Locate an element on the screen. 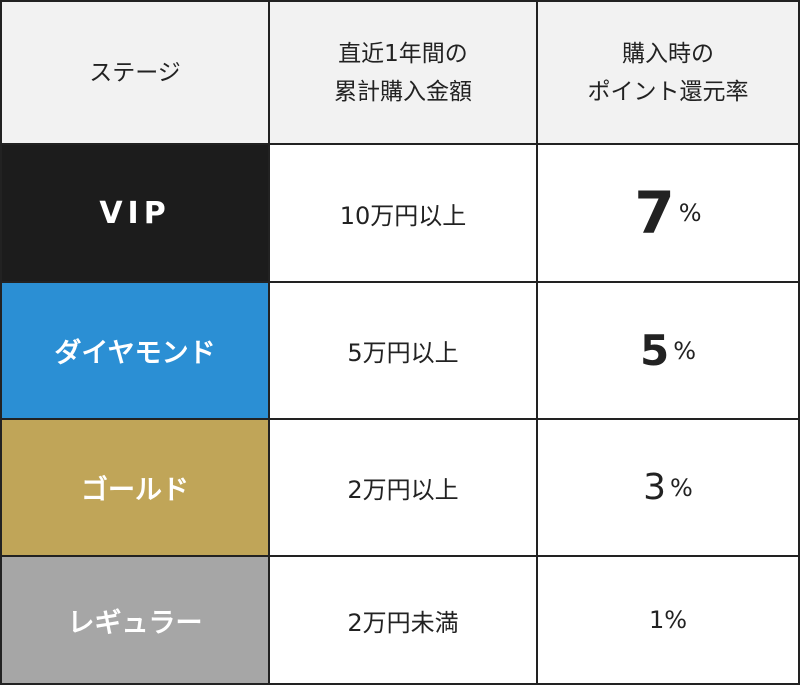  amount-label: 2万円未満 is located at coordinates (403, 622).